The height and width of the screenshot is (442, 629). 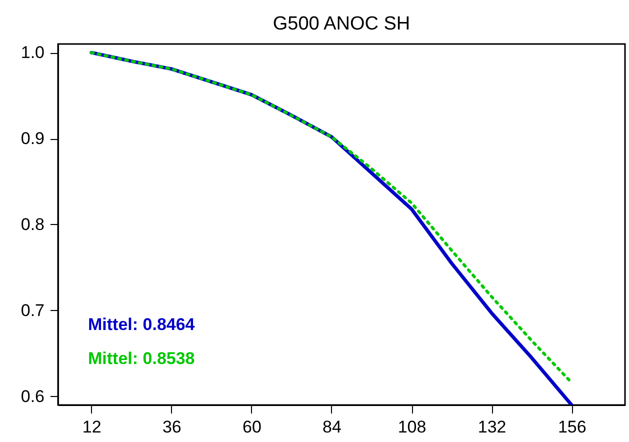 What do you see at coordinates (32, 396) in the screenshot?
I see `y-tick-label: 0.6` at bounding box center [32, 396].